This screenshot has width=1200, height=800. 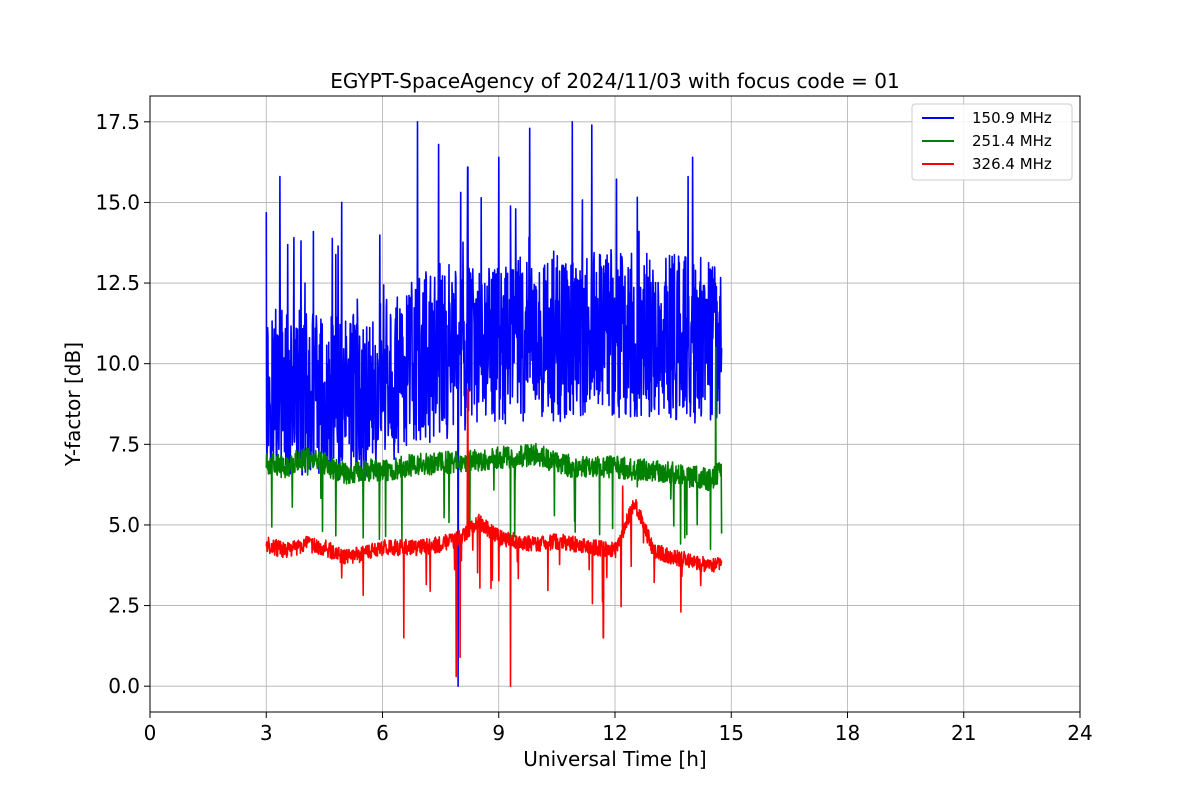 What do you see at coordinates (1012, 141) in the screenshot?
I see `legend-label-251-4: 251.4 MHz` at bounding box center [1012, 141].